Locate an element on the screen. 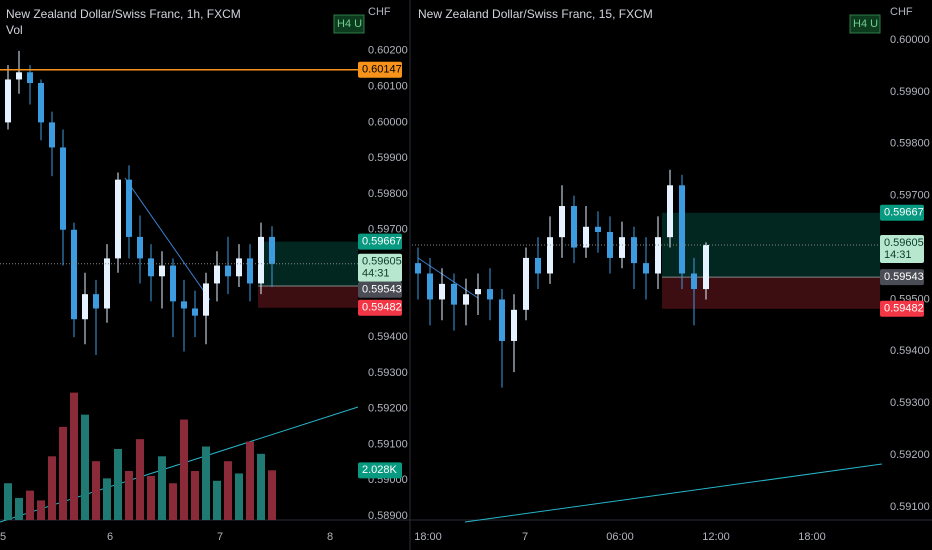 Image resolution: width=932 pixels, height=550 pixels. y-tick-label: 0.59100 is located at coordinates (910, 507).